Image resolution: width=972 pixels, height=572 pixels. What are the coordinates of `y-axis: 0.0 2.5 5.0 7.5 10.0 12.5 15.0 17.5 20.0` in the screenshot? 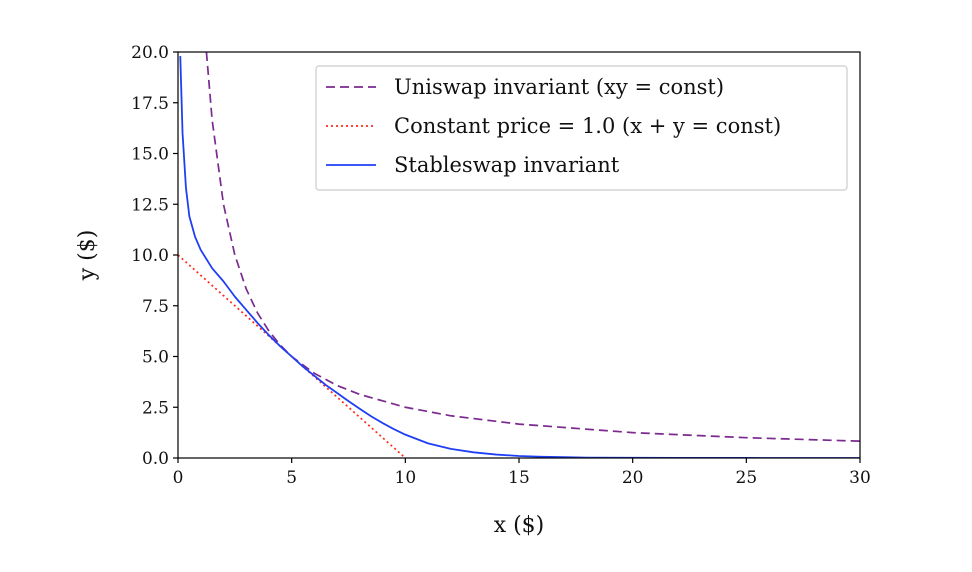 It's located at (154, 256).